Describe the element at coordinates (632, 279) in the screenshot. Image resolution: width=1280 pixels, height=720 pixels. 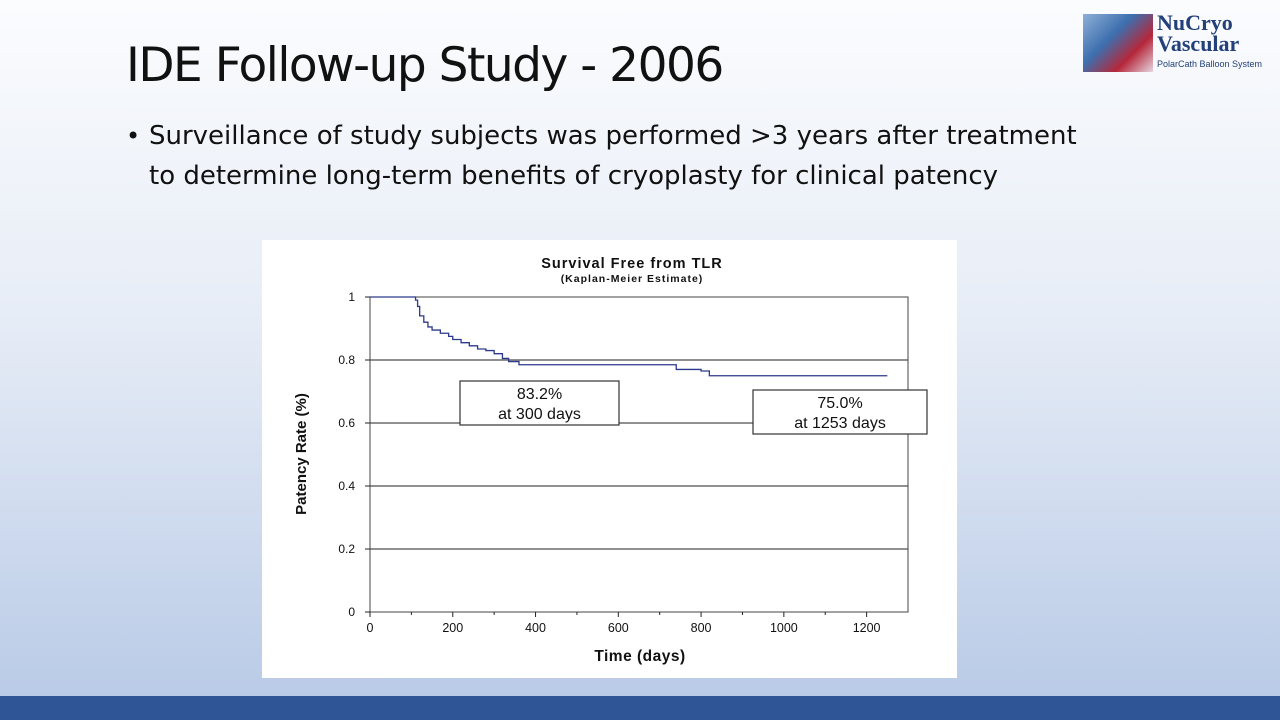
I see `chart-subtitle: (Kaplan-Meier Estimate)` at that location.